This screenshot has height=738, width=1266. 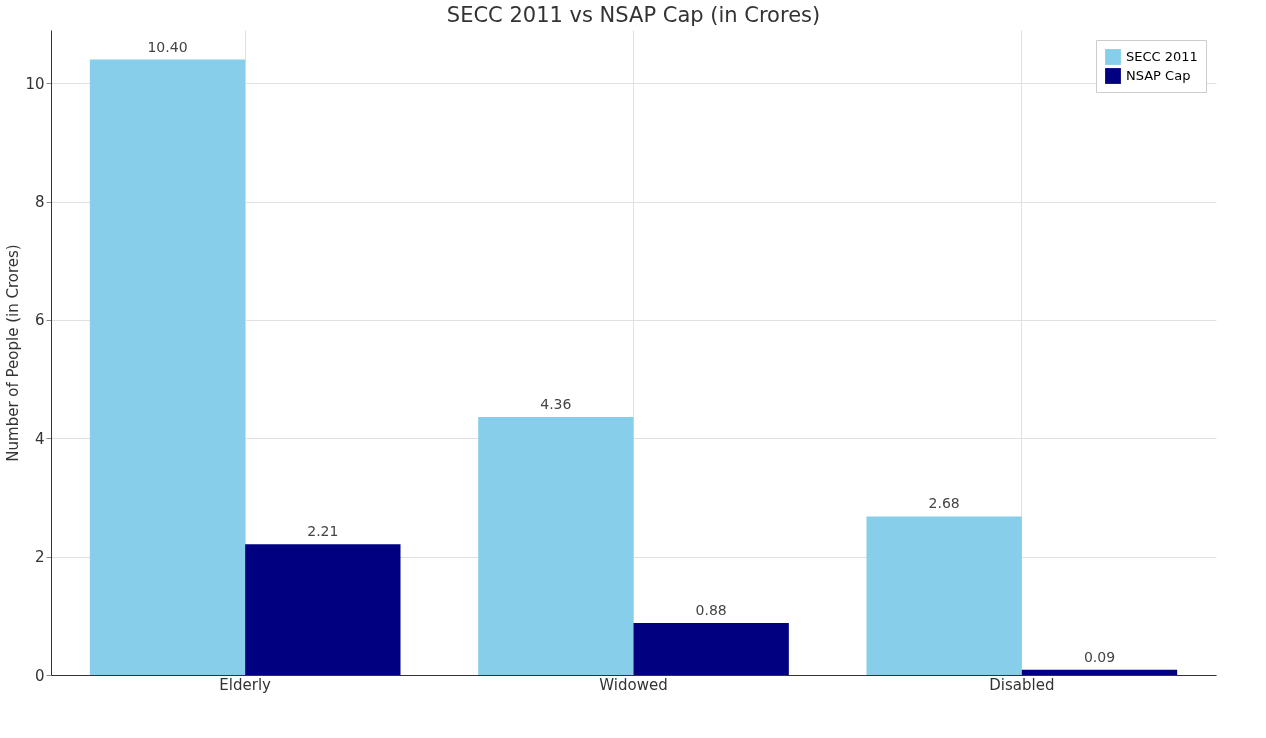 I want to click on y-tick-label: 8, so click(x=39, y=202).